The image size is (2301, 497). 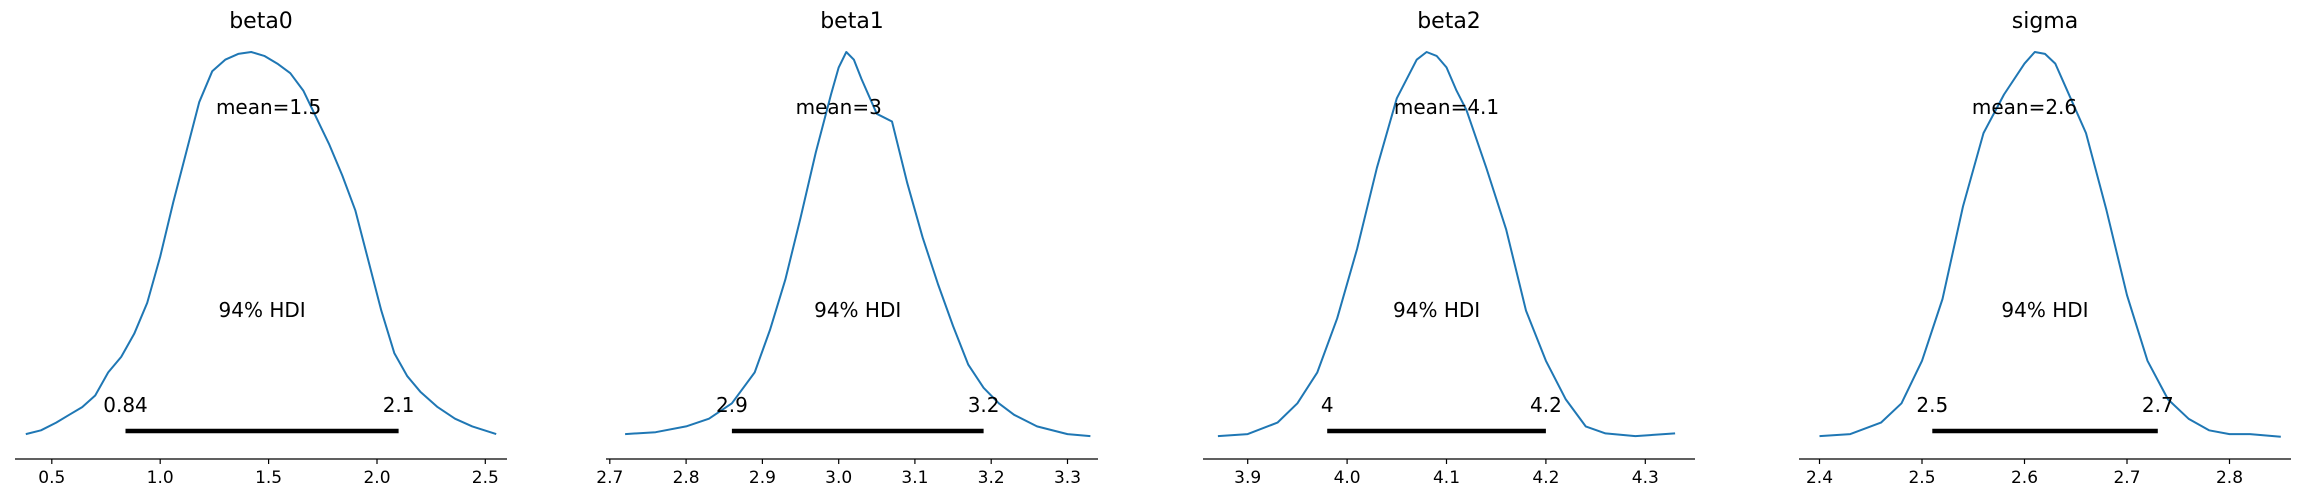 I want to click on hdi-low-label: 2.9, so click(x=732, y=405).